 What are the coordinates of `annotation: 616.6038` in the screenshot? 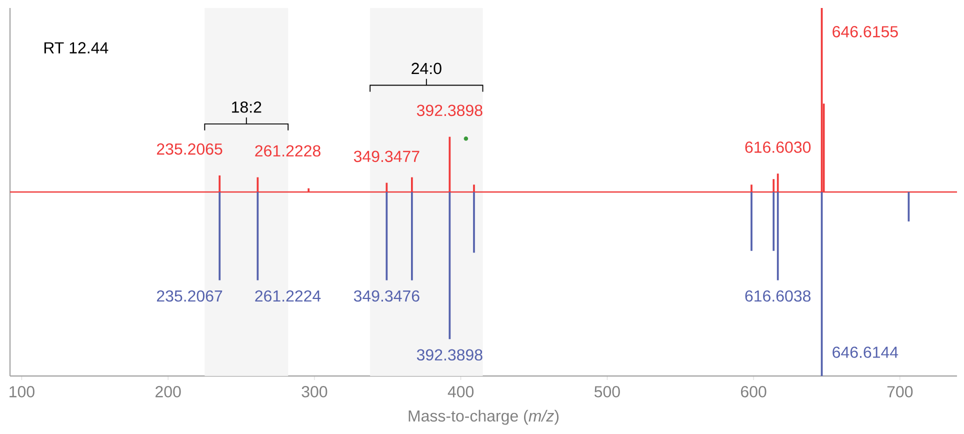 It's located at (778, 296).